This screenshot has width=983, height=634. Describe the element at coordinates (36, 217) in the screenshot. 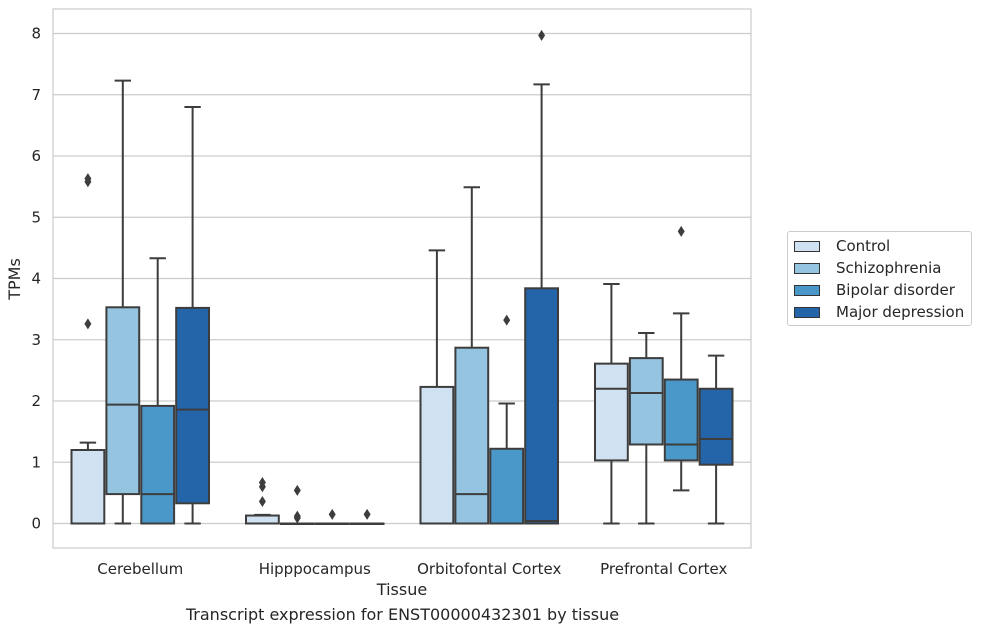

I see `y-tick-label-5: 5` at that location.